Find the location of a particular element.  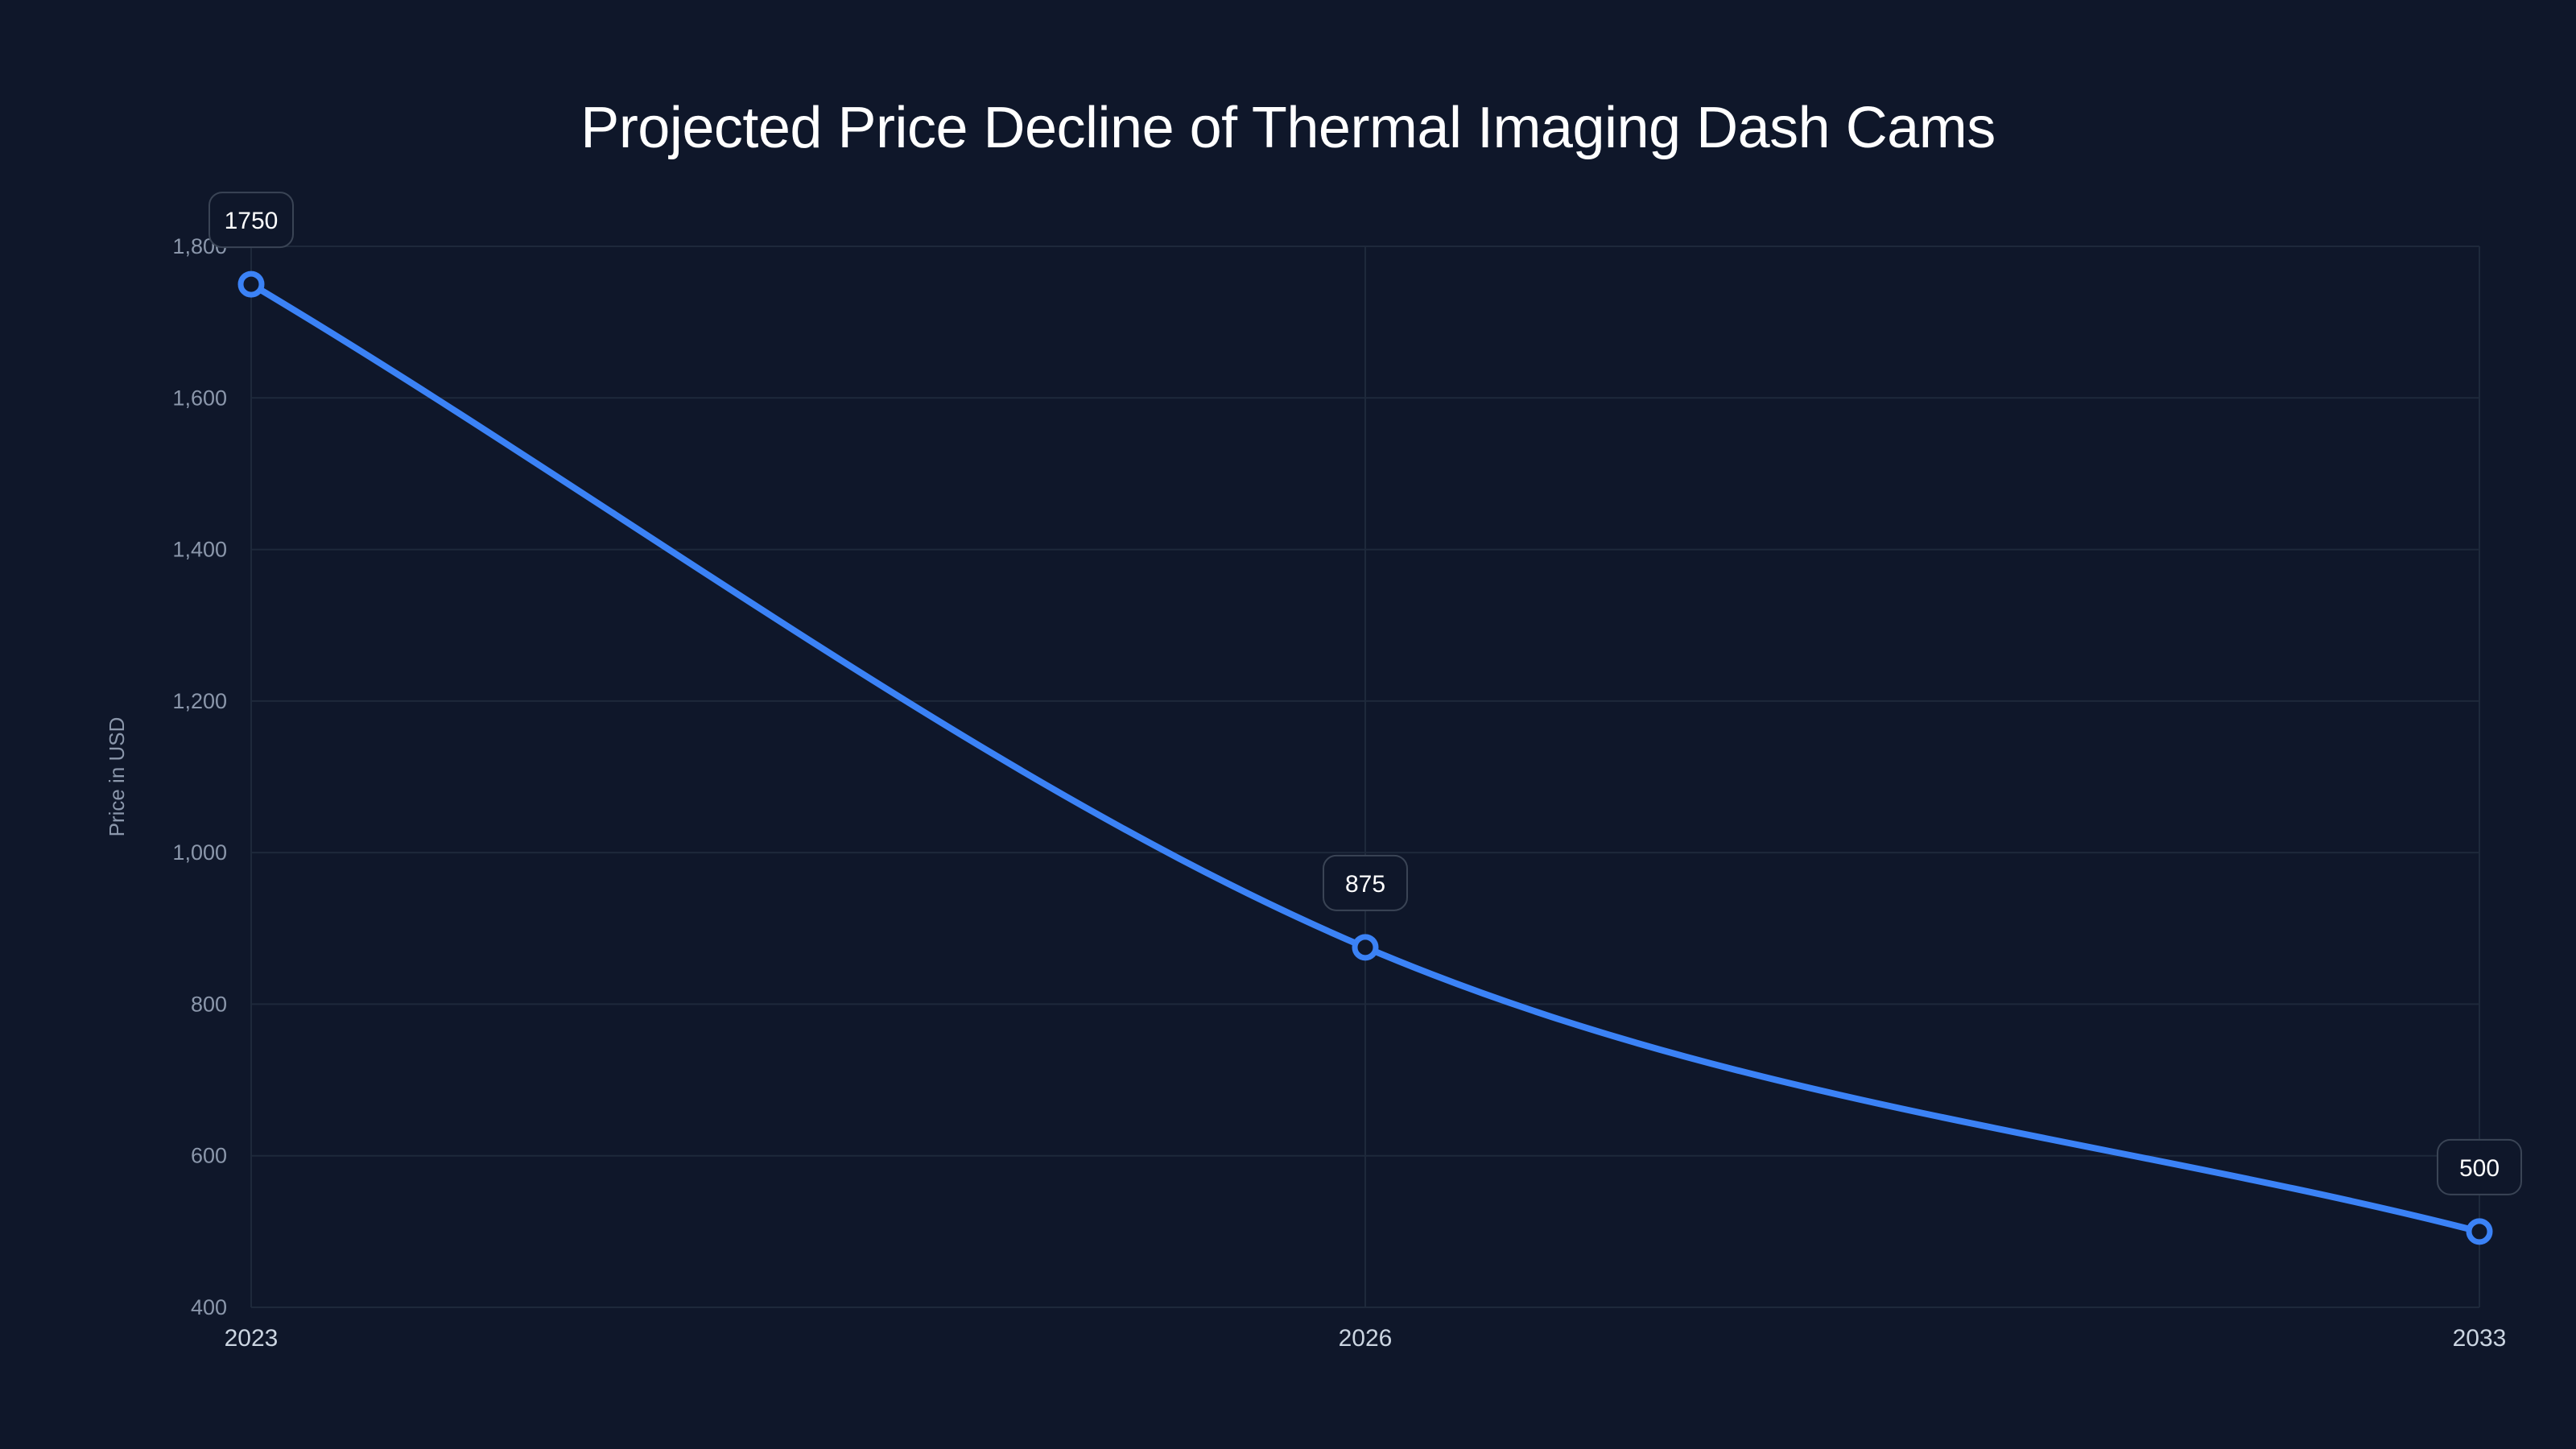

x-axis-ticks: 2023 2026 2033 is located at coordinates (1366, 1338).